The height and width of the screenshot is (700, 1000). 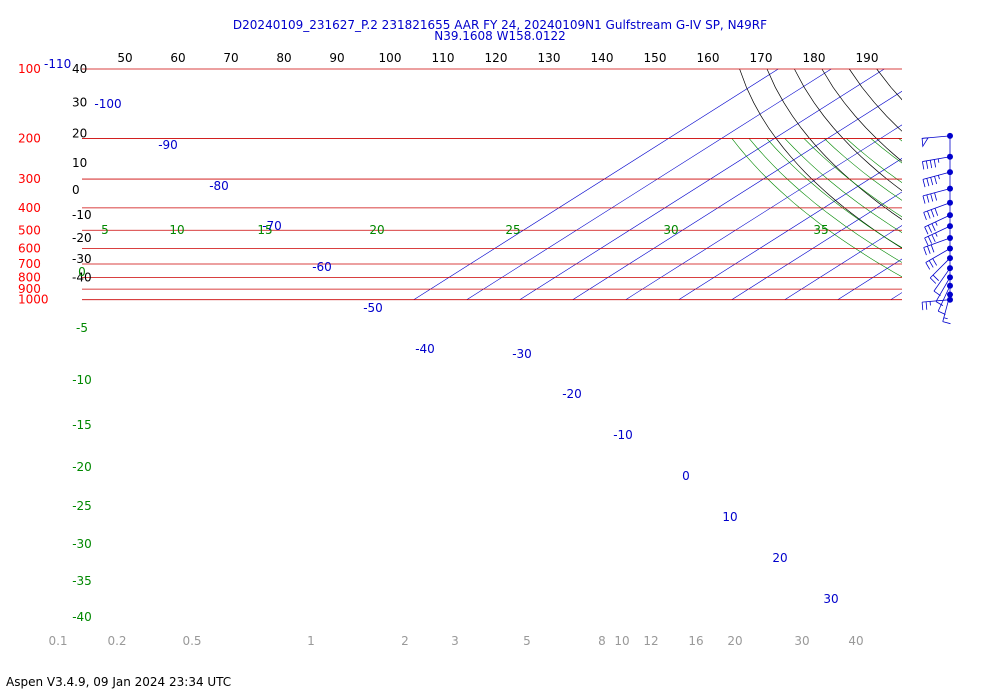 What do you see at coordinates (527, 641) in the screenshot?
I see `mixing-ratio-label: 5` at bounding box center [527, 641].